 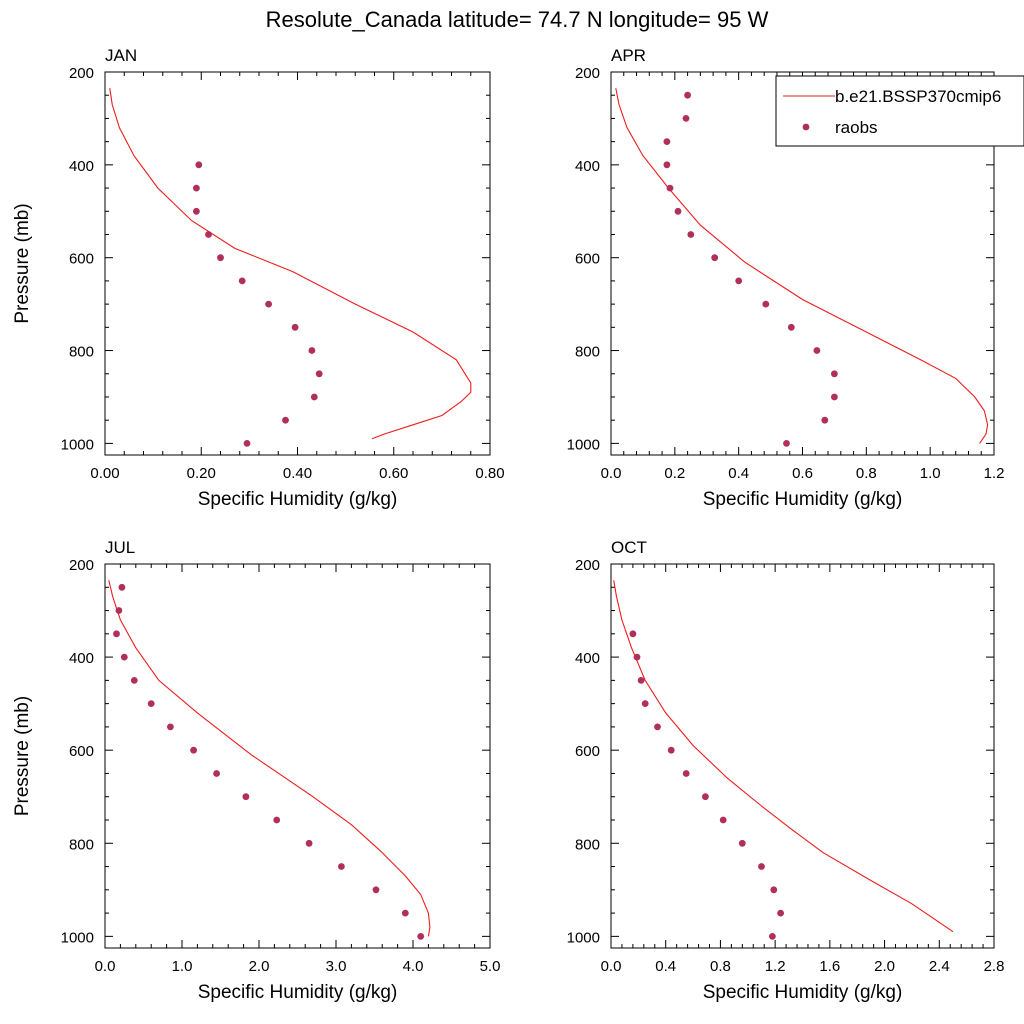 I want to click on legend-model-label: b.e21.BSSP370cmip6, so click(x=918, y=96).